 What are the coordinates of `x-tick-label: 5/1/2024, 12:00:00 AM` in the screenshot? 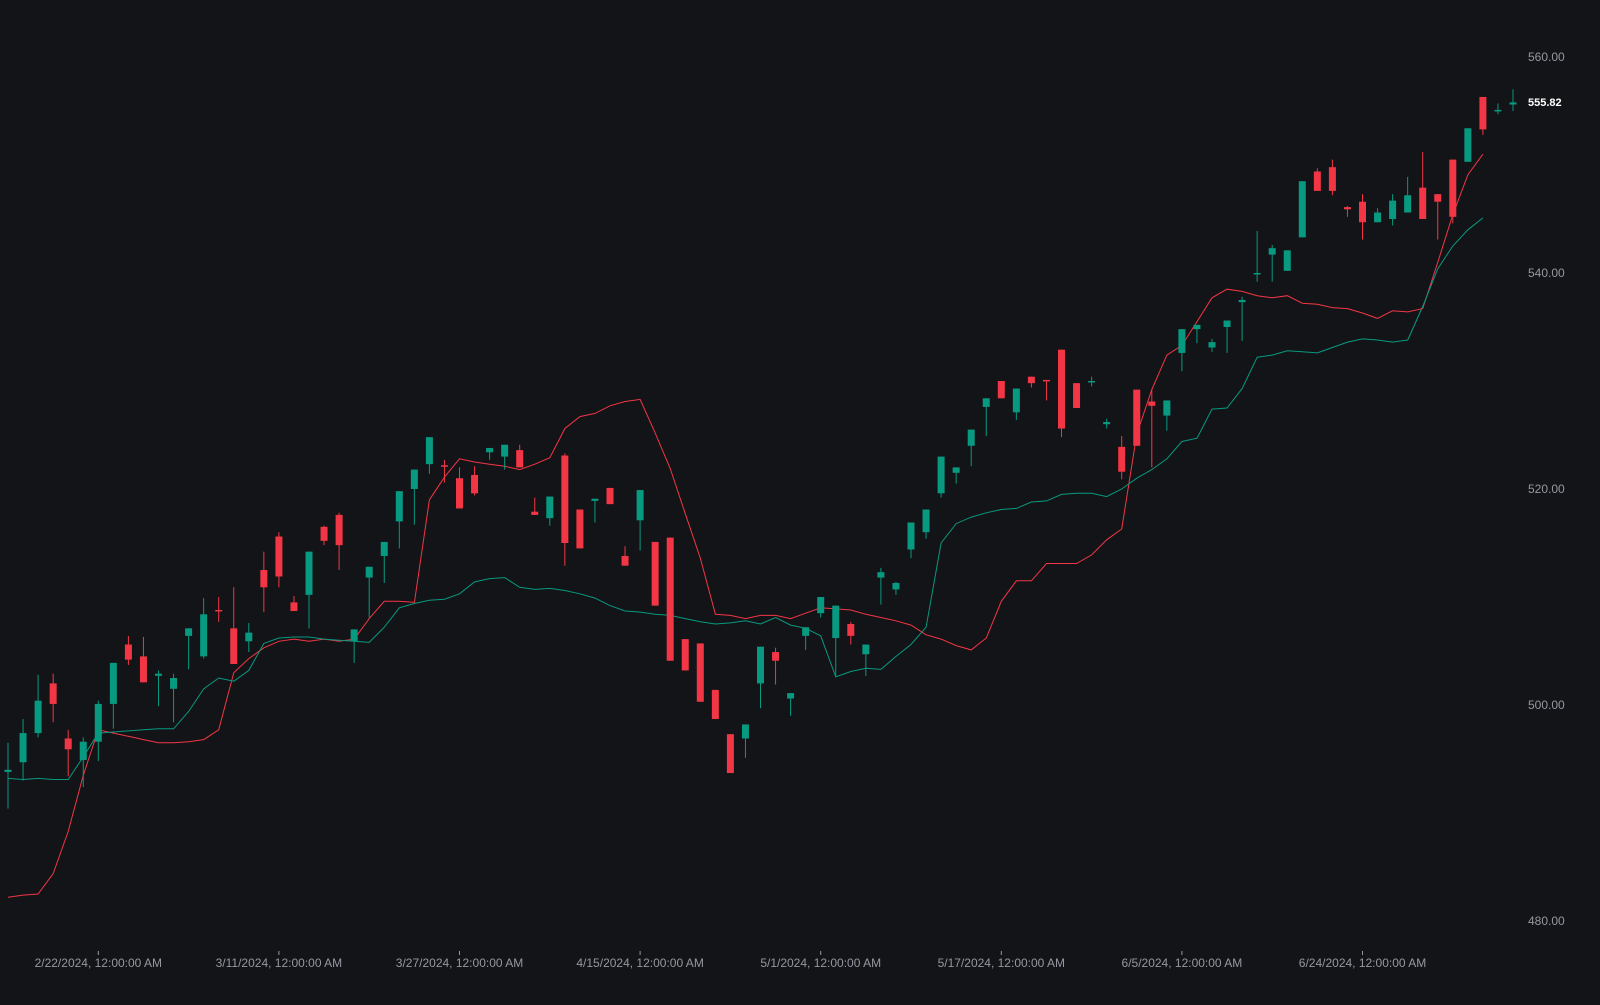 It's located at (820, 963).